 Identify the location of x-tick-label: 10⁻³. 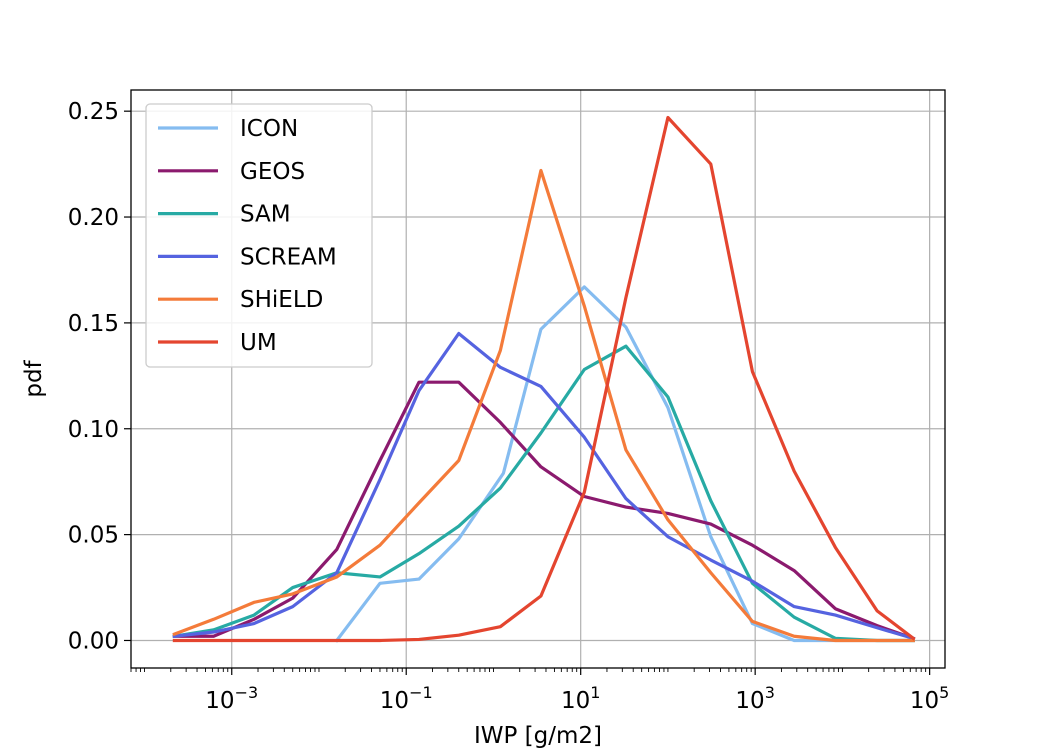
(231, 698).